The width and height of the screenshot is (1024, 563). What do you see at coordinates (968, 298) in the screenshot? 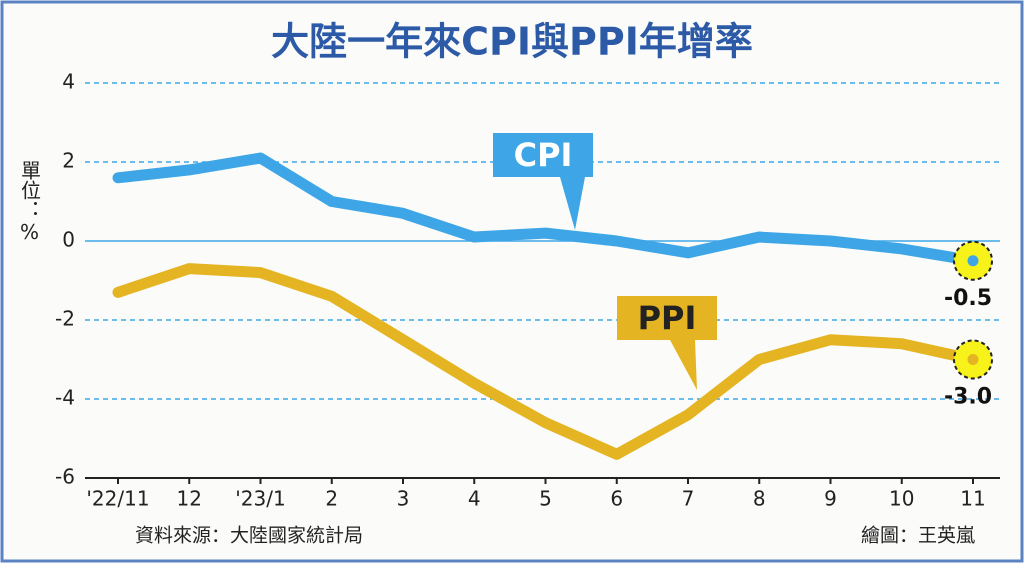
I see `data-label: -0.5` at bounding box center [968, 298].